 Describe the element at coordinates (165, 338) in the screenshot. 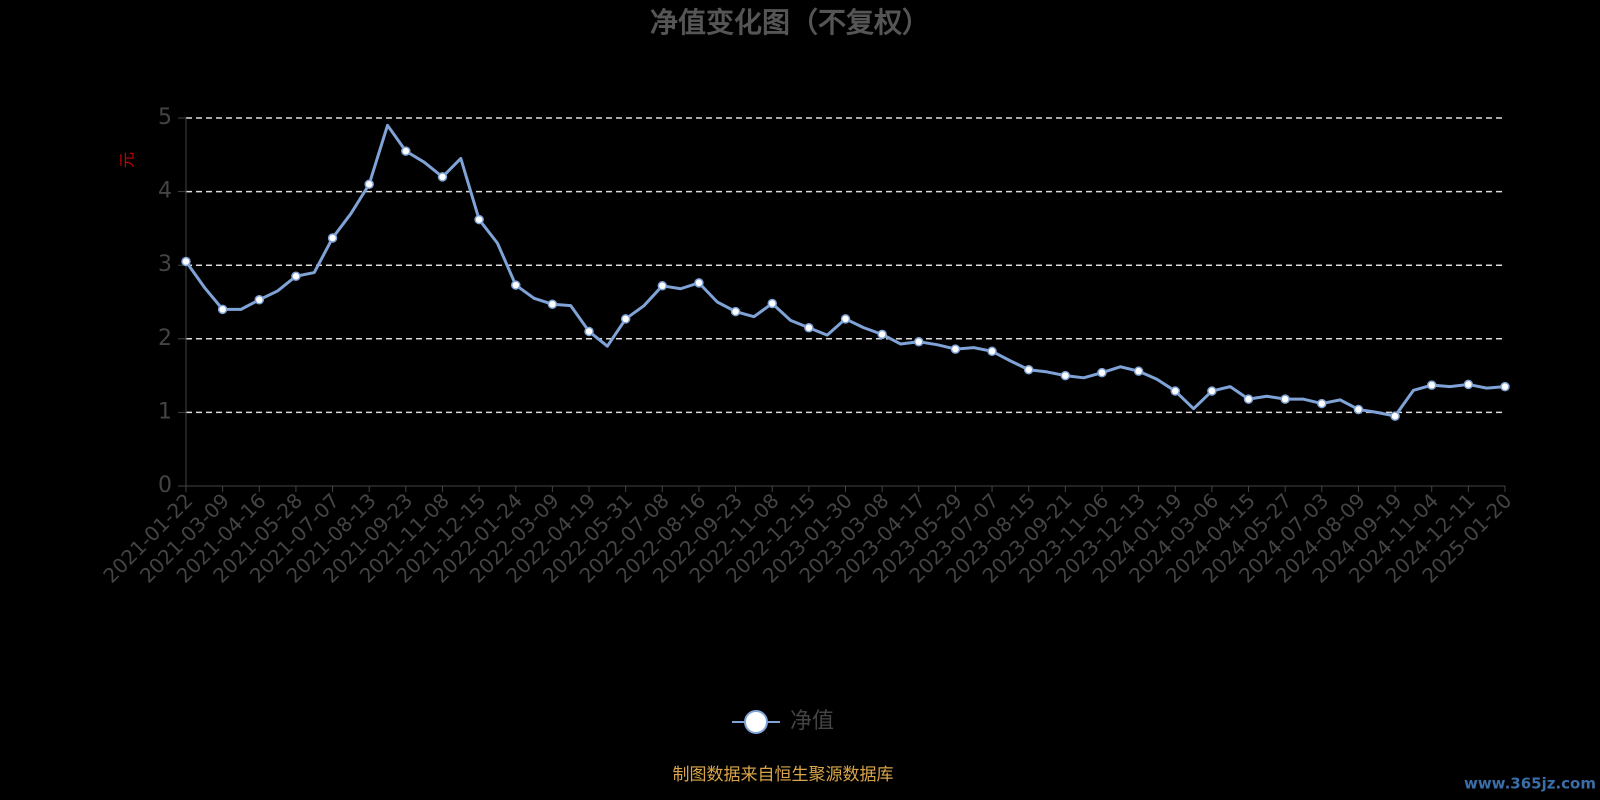

I see `y-tick-label: 2` at that location.